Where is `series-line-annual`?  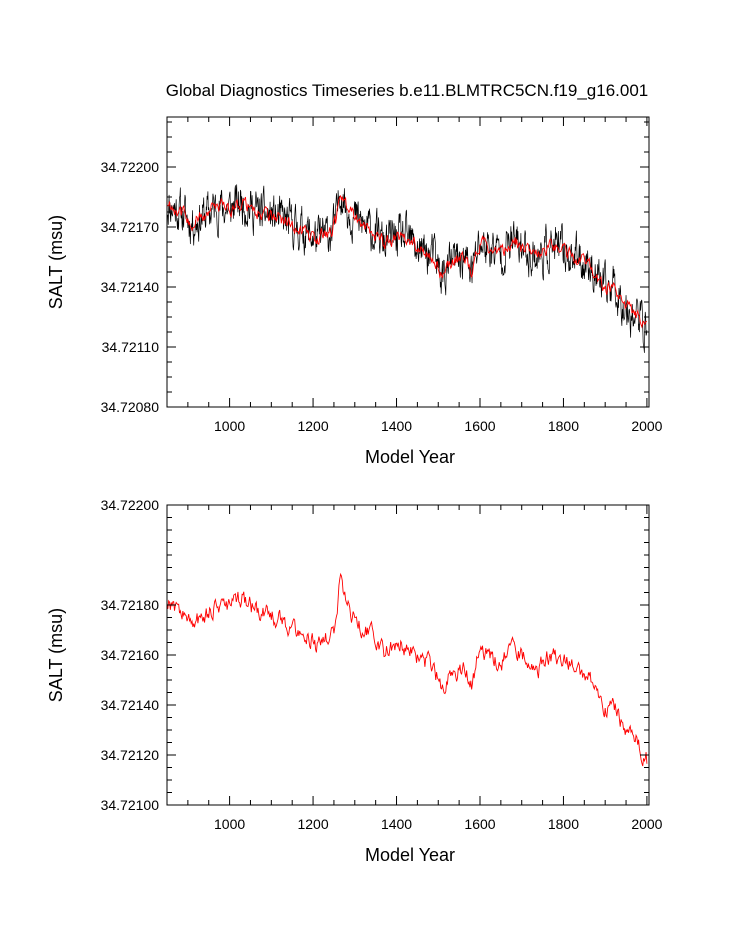
series-line-annual is located at coordinates (407, 268).